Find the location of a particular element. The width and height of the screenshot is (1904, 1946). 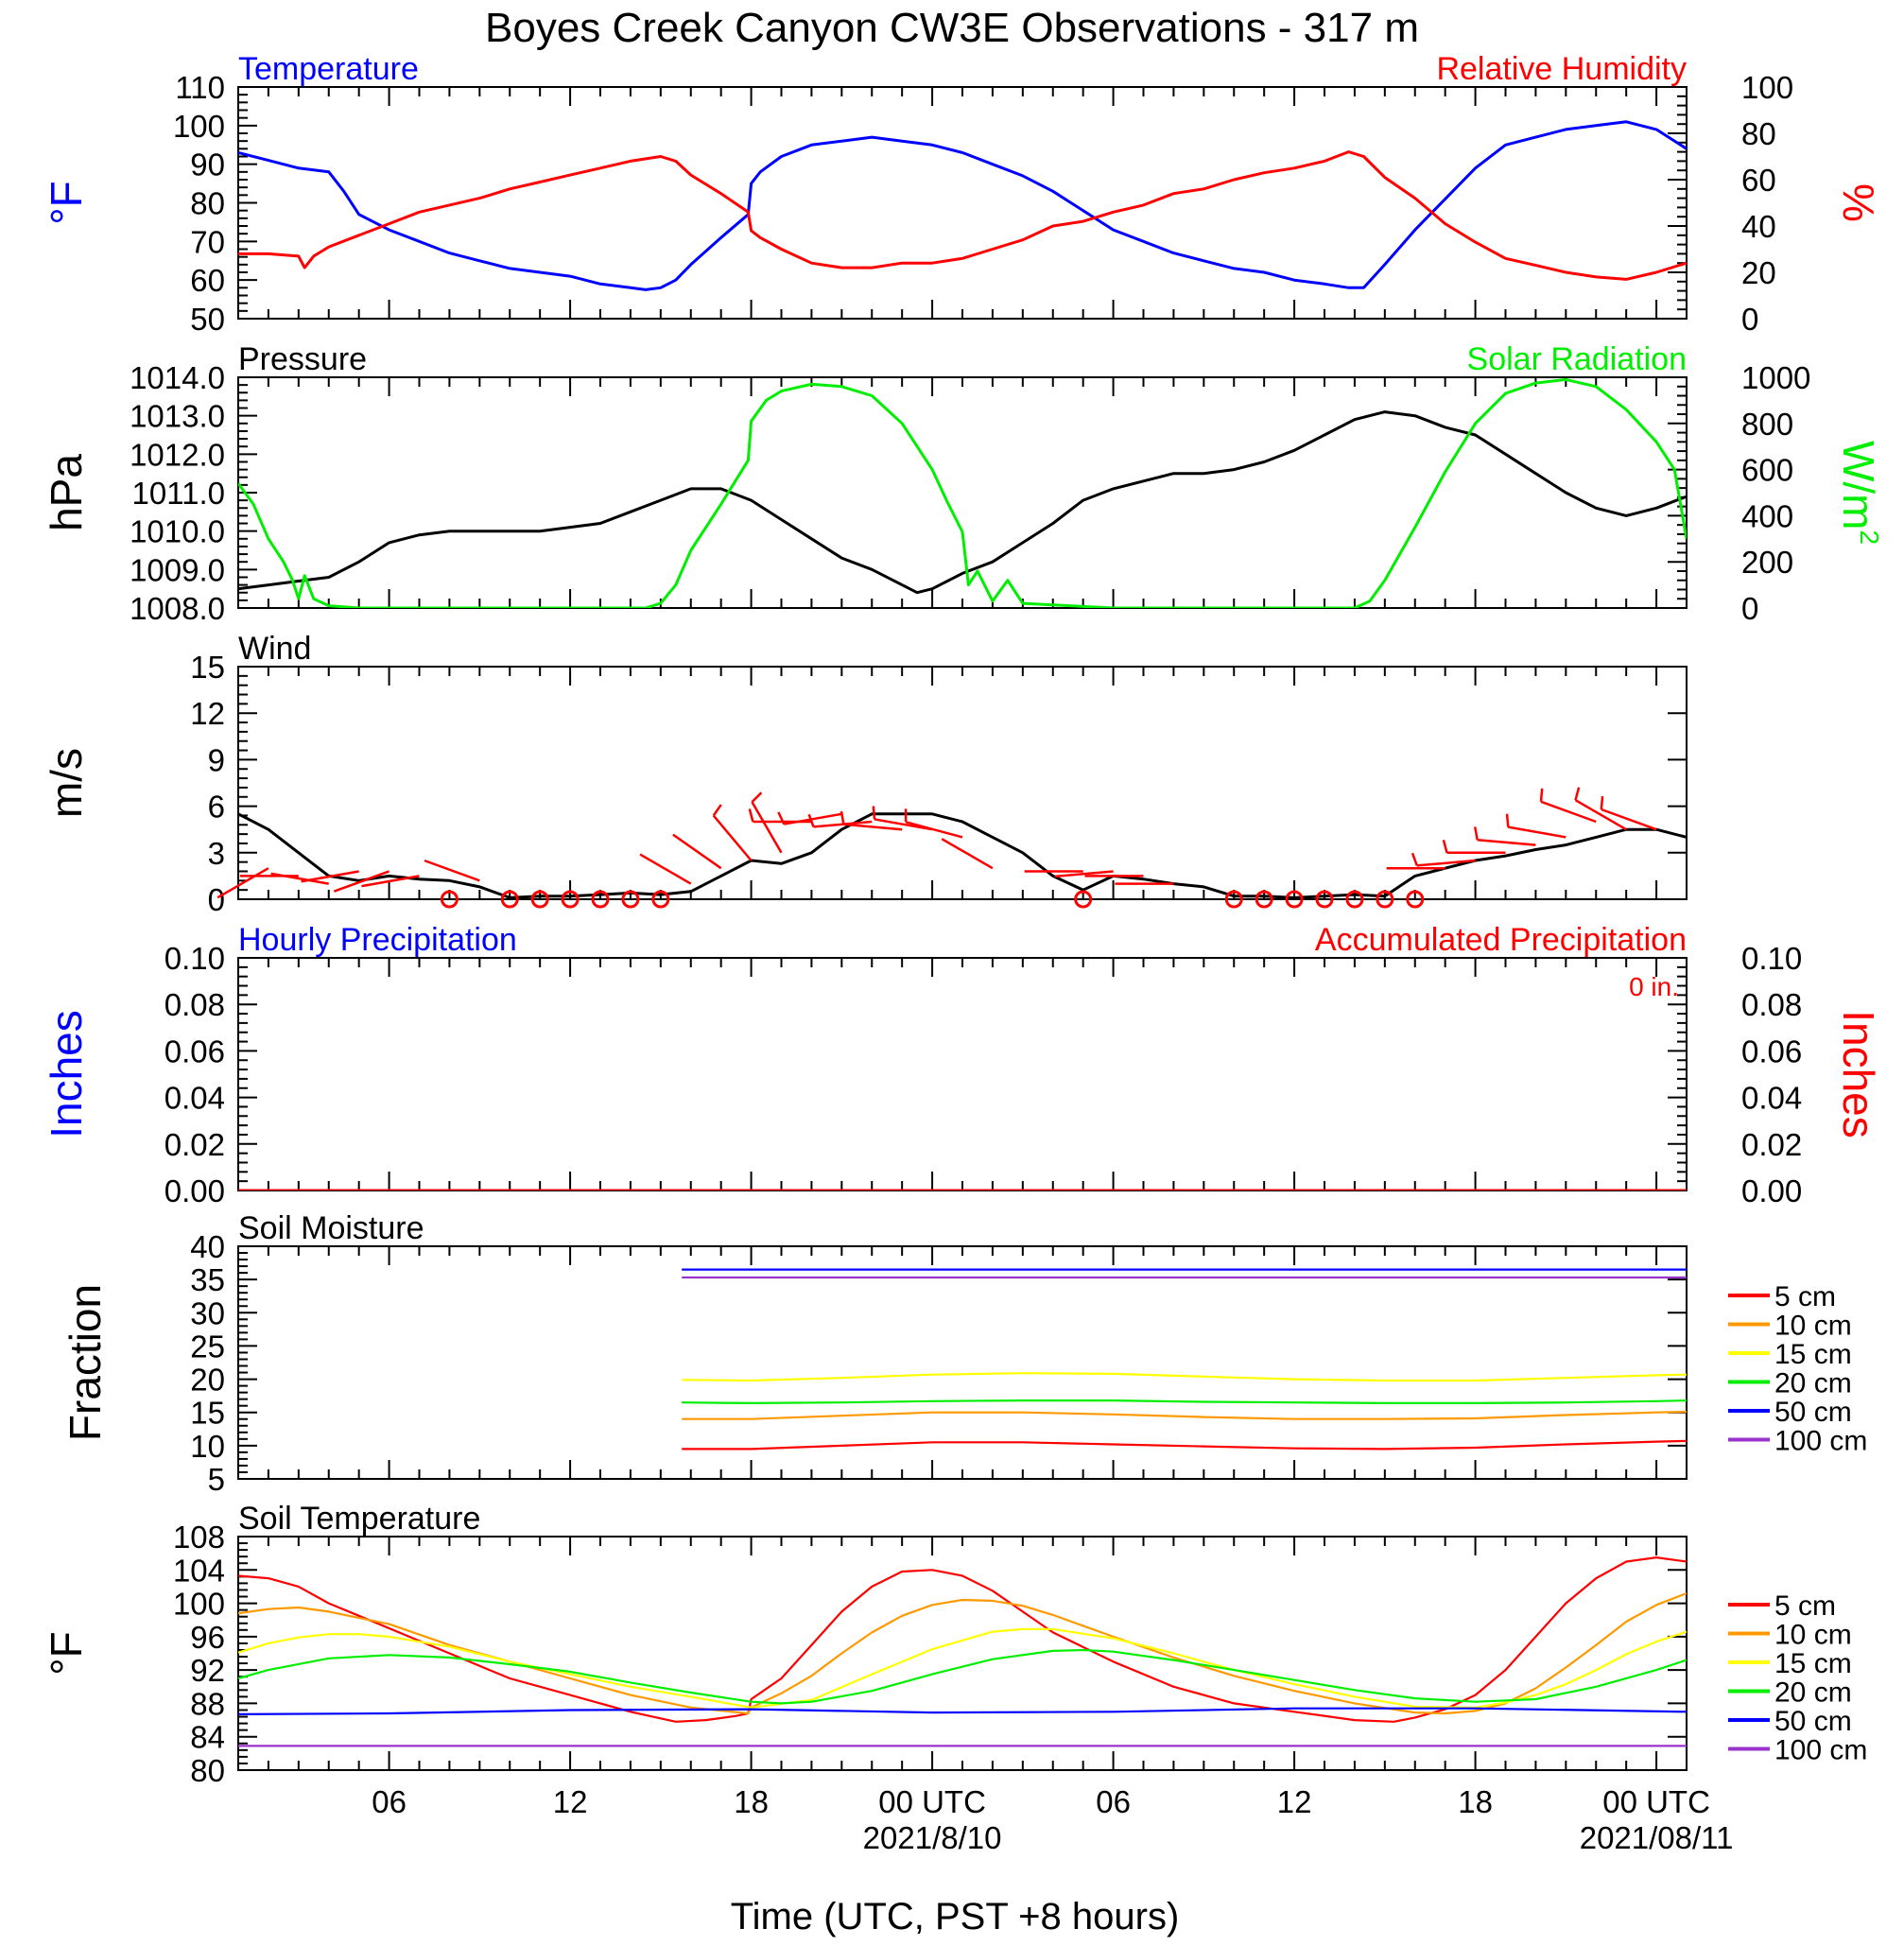

time-tick-label: 18 is located at coordinates (752, 1802).